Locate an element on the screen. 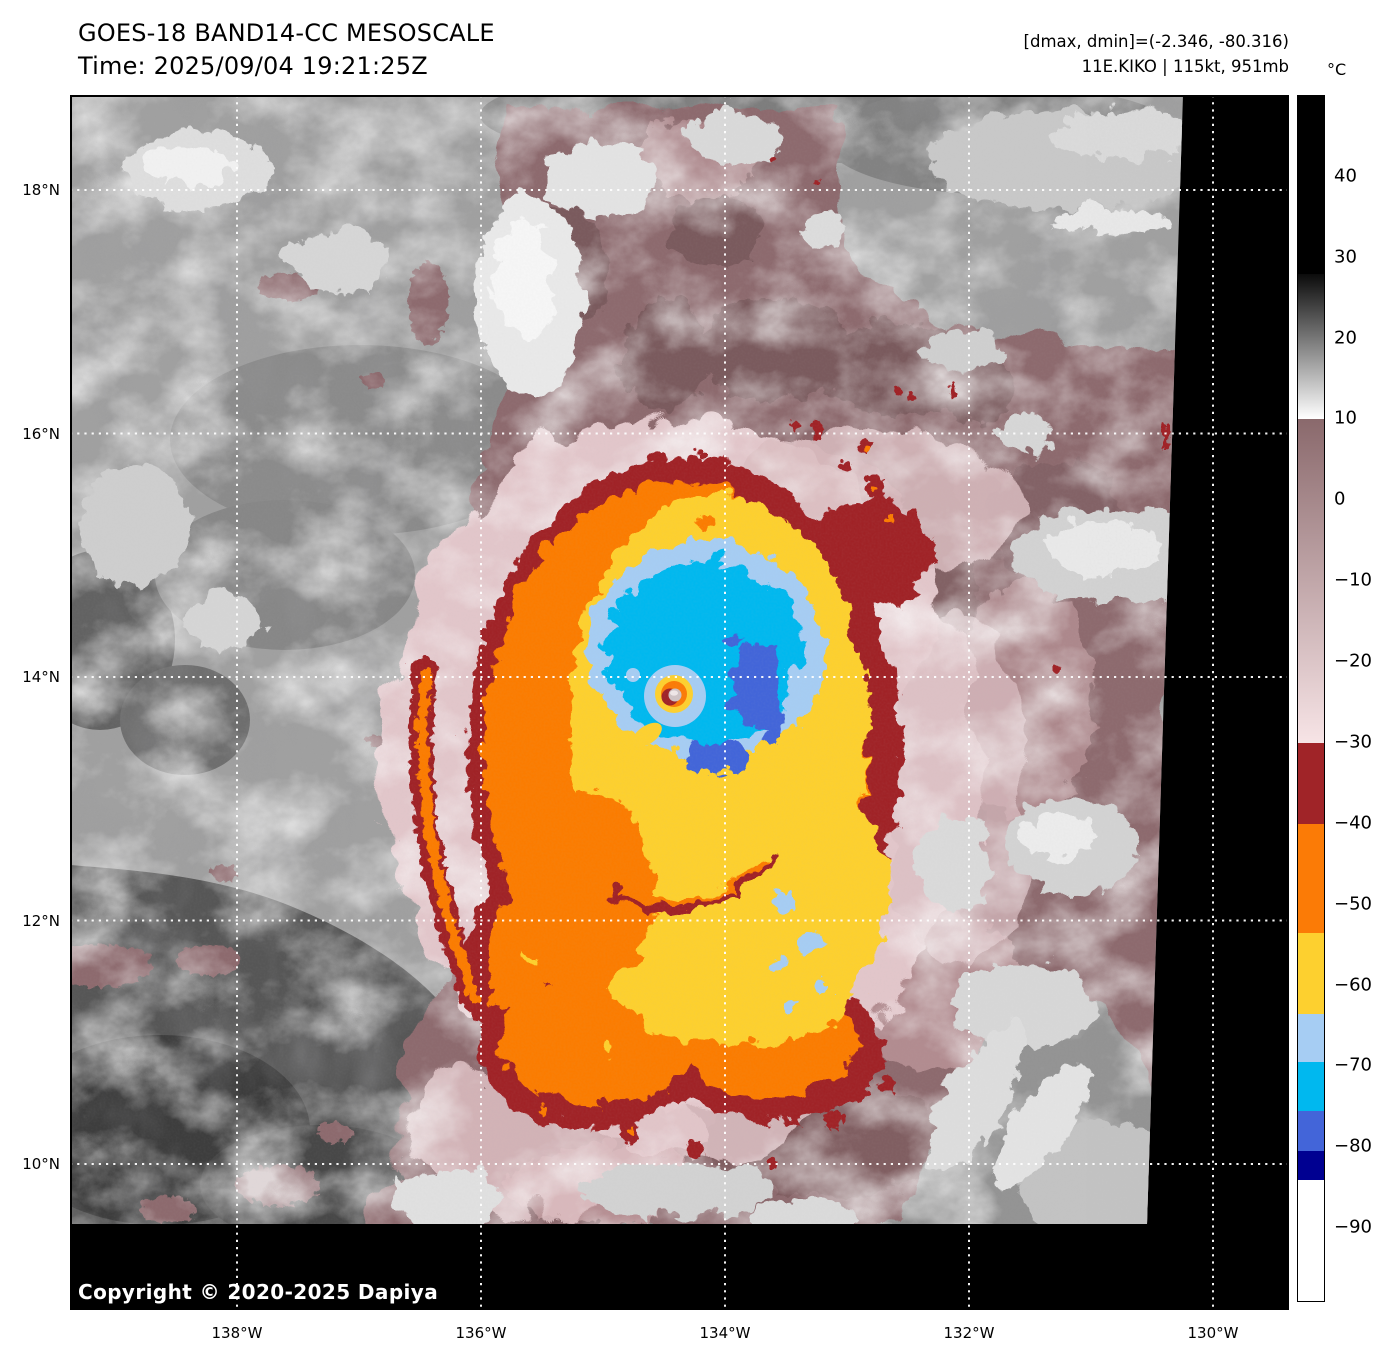  colorbar is located at coordinates (1311, 698).